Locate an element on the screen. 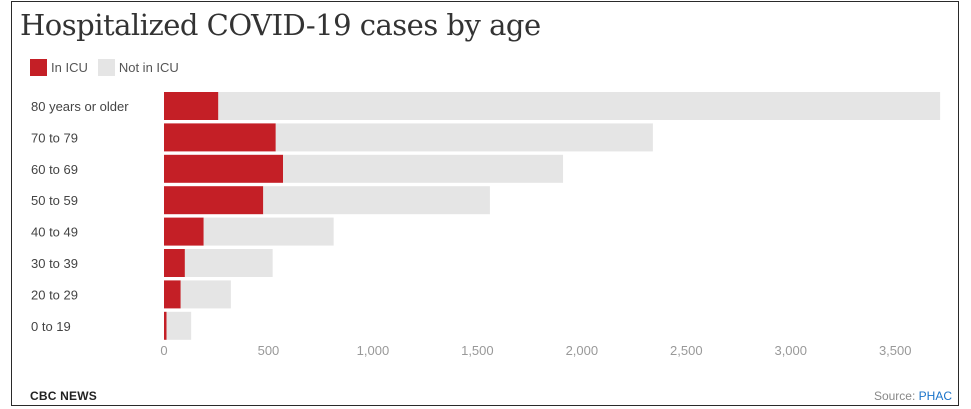 The width and height of the screenshot is (971, 409). x-tick-label: 3,500 is located at coordinates (895, 350).